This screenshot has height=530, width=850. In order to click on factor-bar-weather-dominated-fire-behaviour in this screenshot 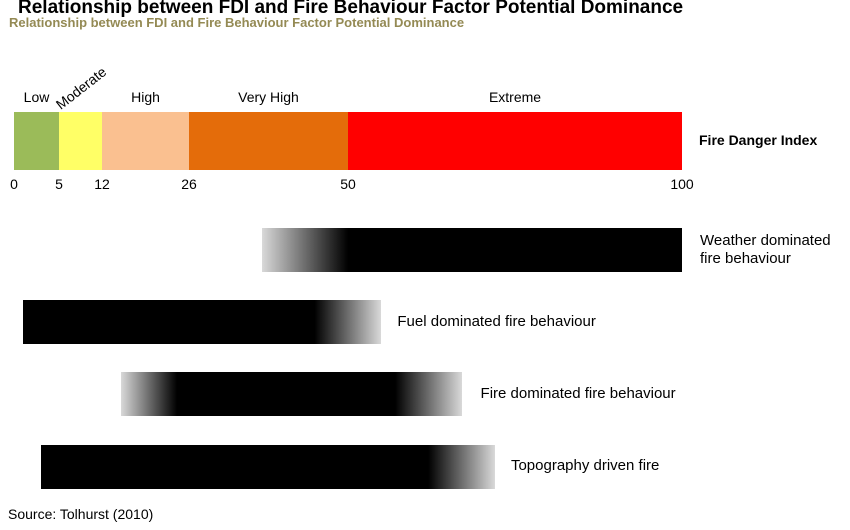, I will do `click(471, 250)`.